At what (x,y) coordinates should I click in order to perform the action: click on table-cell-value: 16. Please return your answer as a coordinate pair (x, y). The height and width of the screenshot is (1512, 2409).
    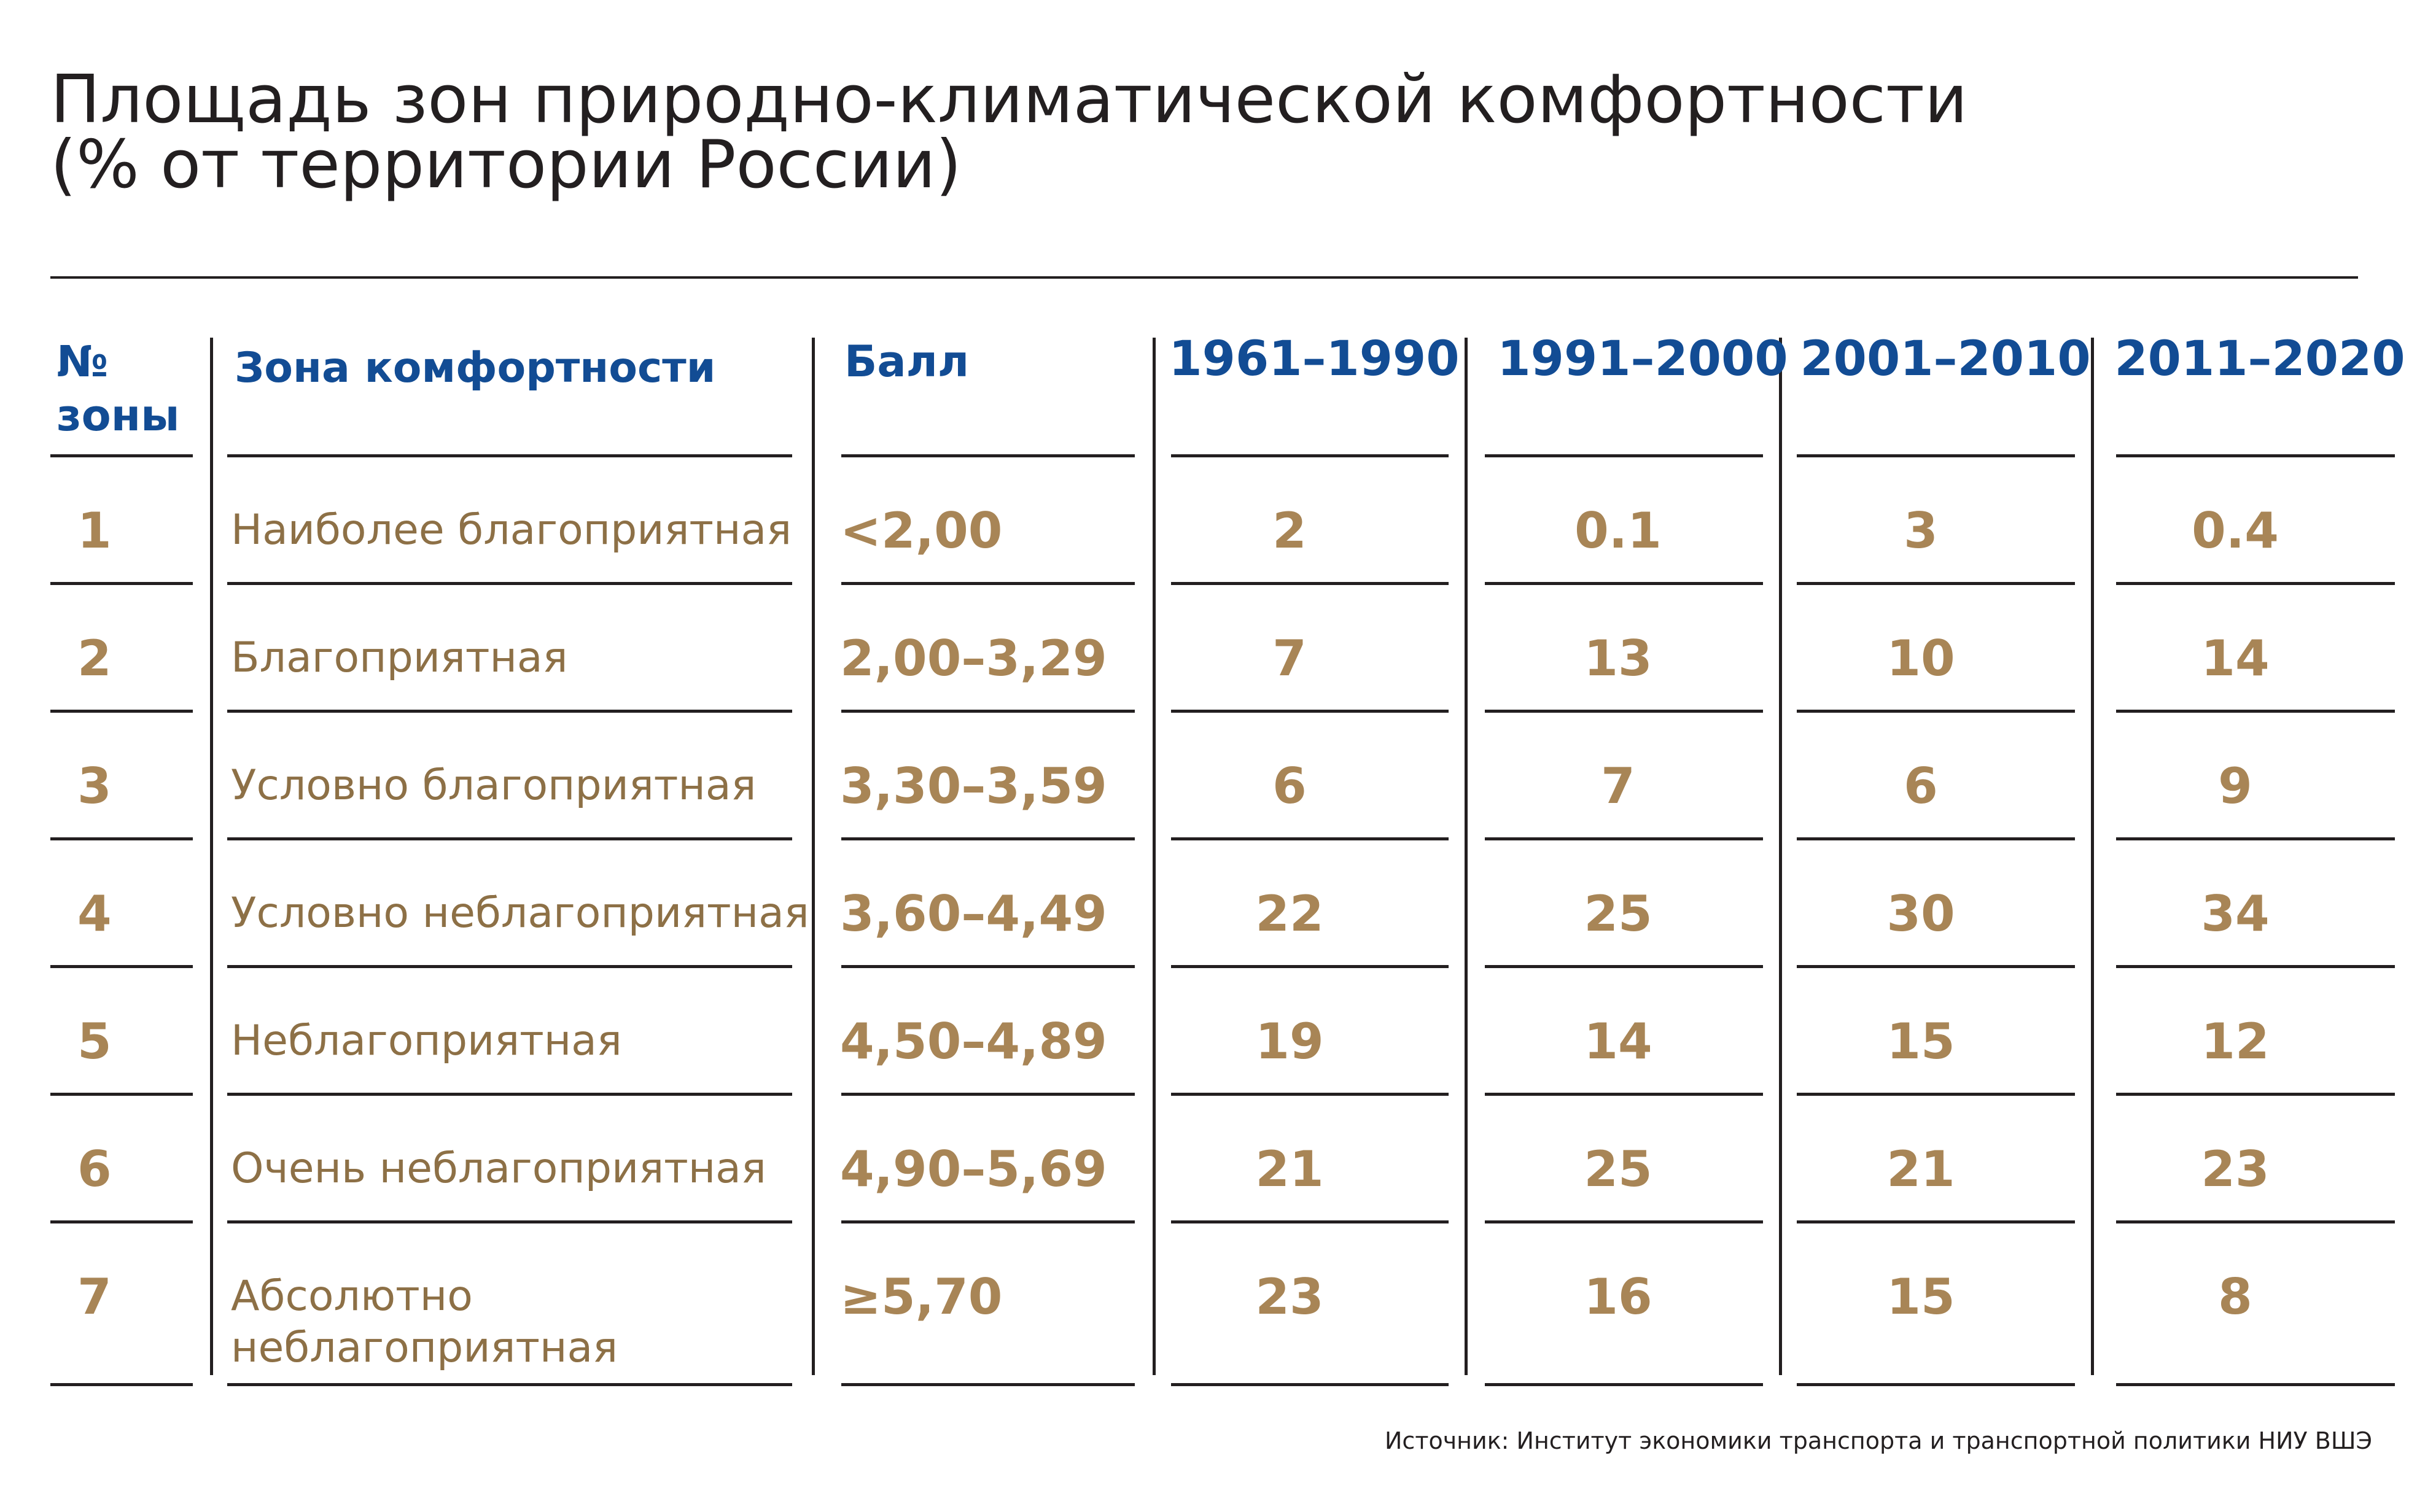
    Looking at the image, I should click on (1618, 1296).